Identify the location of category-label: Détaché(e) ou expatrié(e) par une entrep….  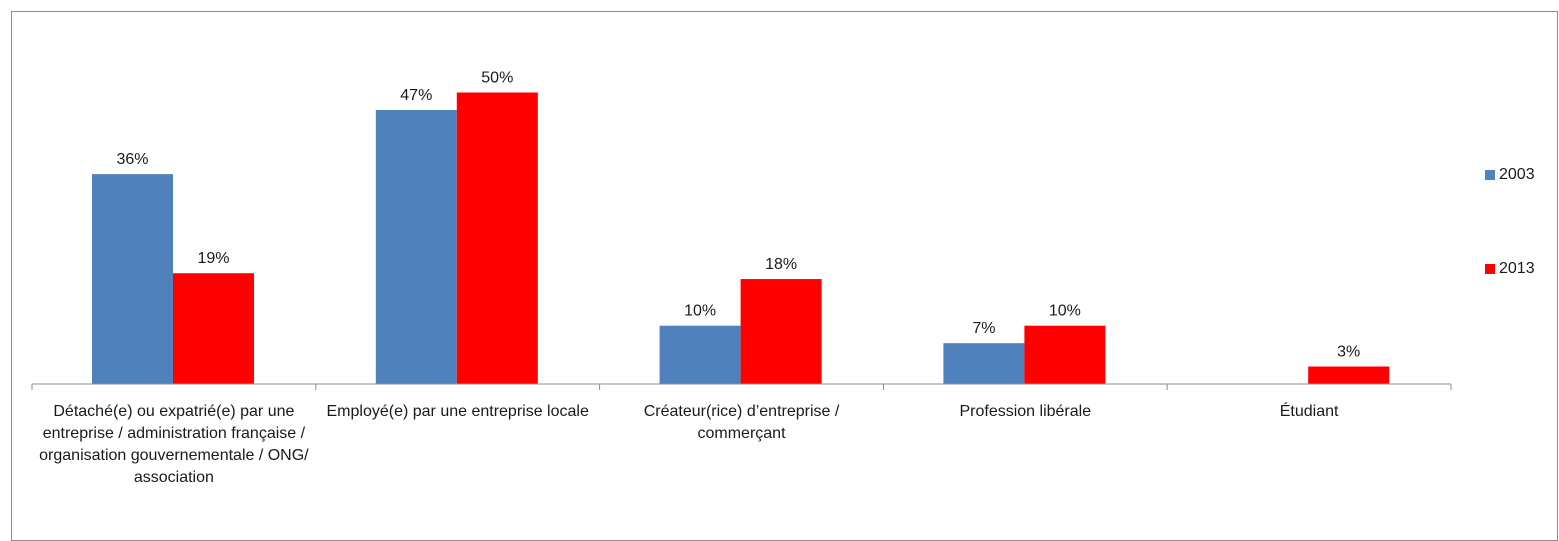
(174, 444).